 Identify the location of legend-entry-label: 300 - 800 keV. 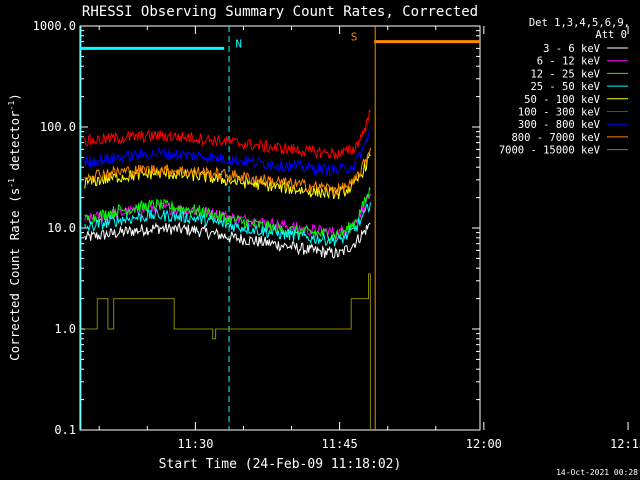
(559, 125).